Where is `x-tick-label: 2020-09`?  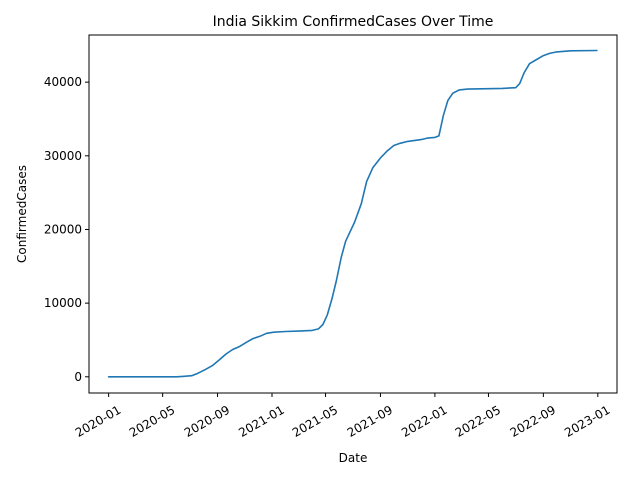
x-tick-label: 2020-09 is located at coordinates (207, 421).